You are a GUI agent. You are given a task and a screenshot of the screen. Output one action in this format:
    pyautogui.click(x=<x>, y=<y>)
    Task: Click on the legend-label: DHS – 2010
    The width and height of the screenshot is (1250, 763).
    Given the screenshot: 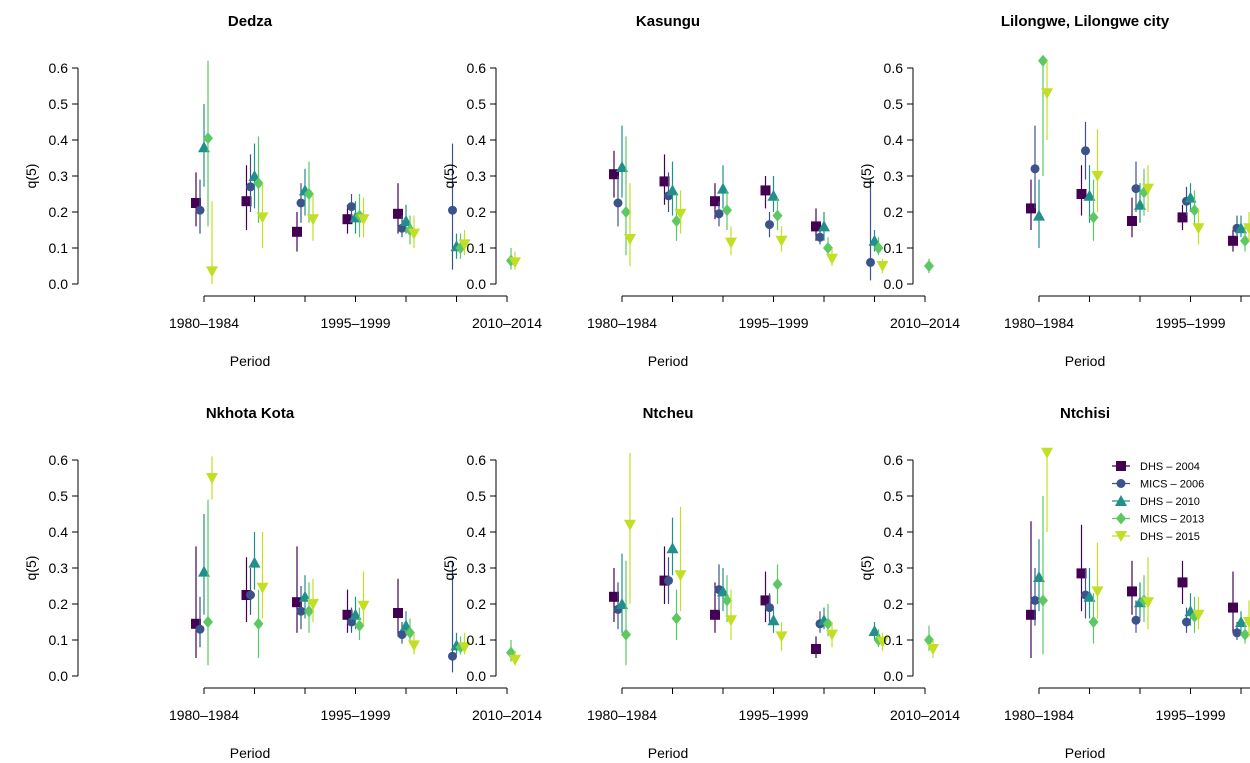 What is the action you would take?
    pyautogui.click(x=1170, y=502)
    